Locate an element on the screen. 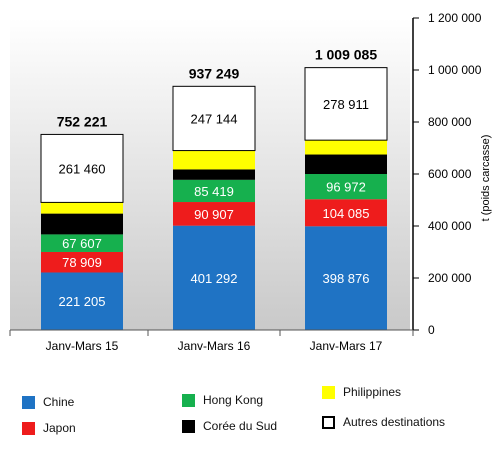  legend-item-hong-kong: Hong Kong is located at coordinates (222, 400).